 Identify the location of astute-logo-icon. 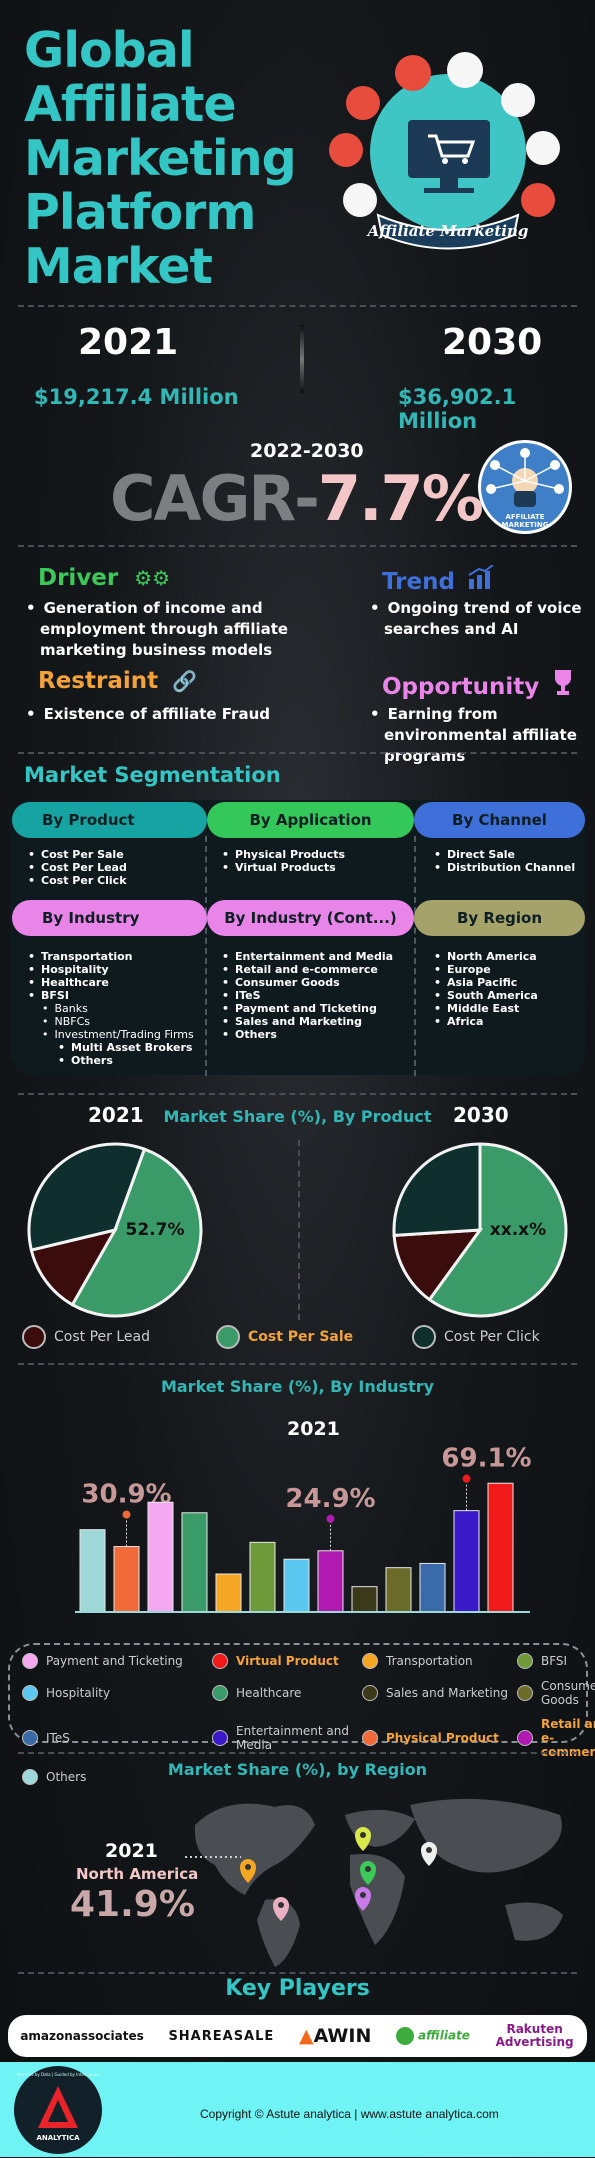
(58, 2107).